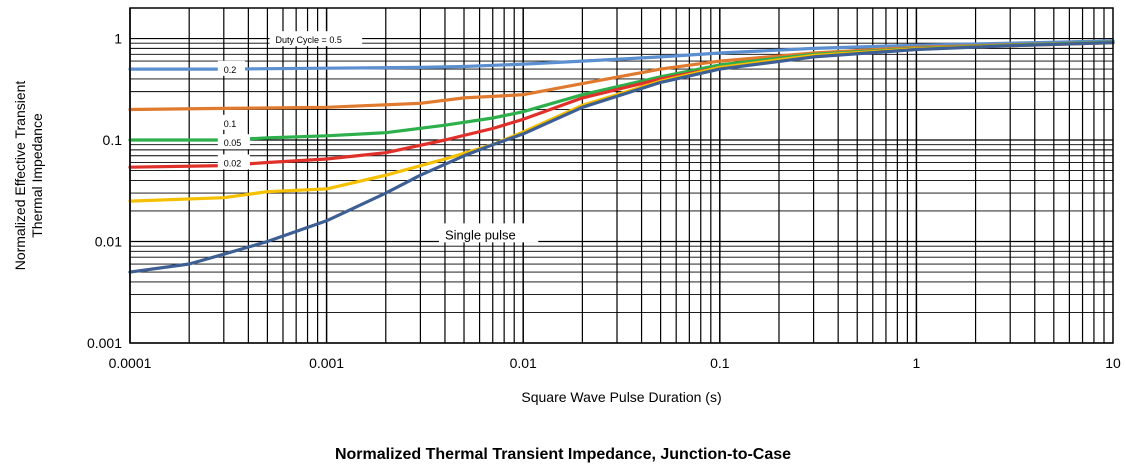 This screenshot has width=1126, height=471. I want to click on curve-label-1: 0.2, so click(230, 70).